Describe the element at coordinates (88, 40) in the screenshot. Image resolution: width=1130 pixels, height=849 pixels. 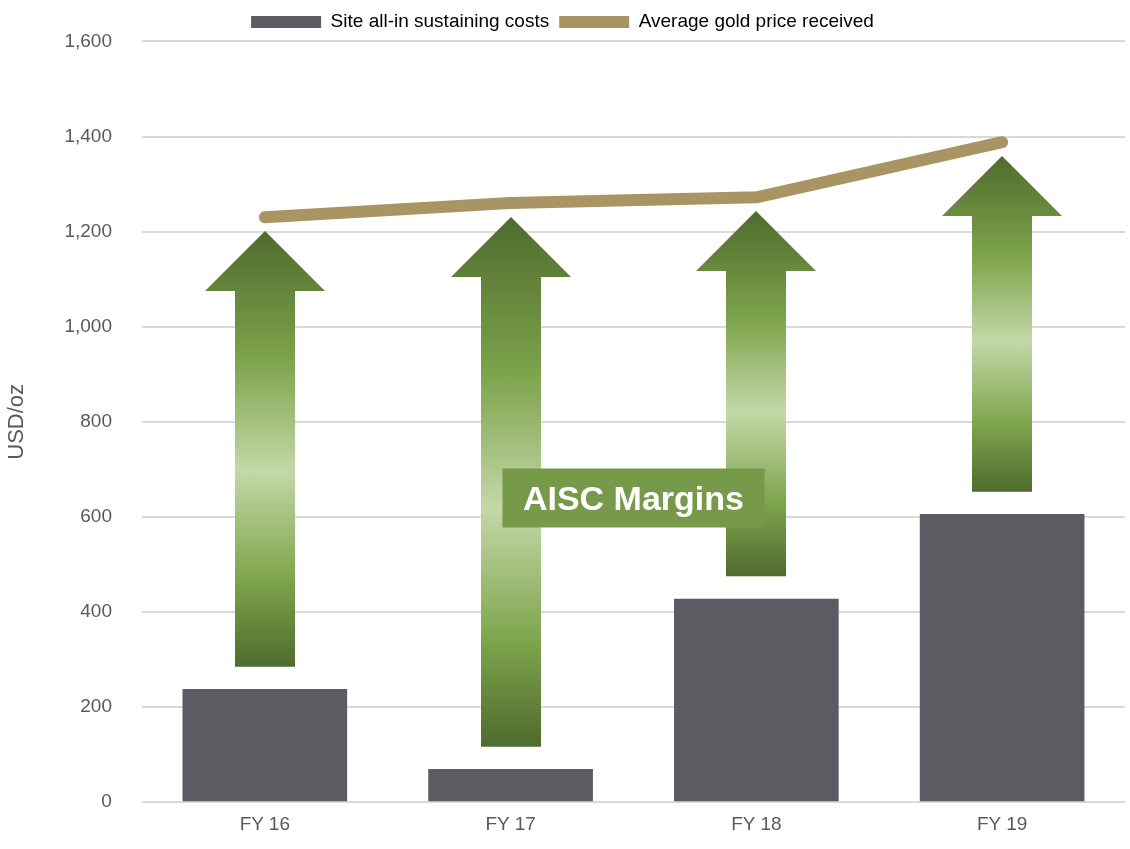
I see `y-tick-label: 1,600` at that location.